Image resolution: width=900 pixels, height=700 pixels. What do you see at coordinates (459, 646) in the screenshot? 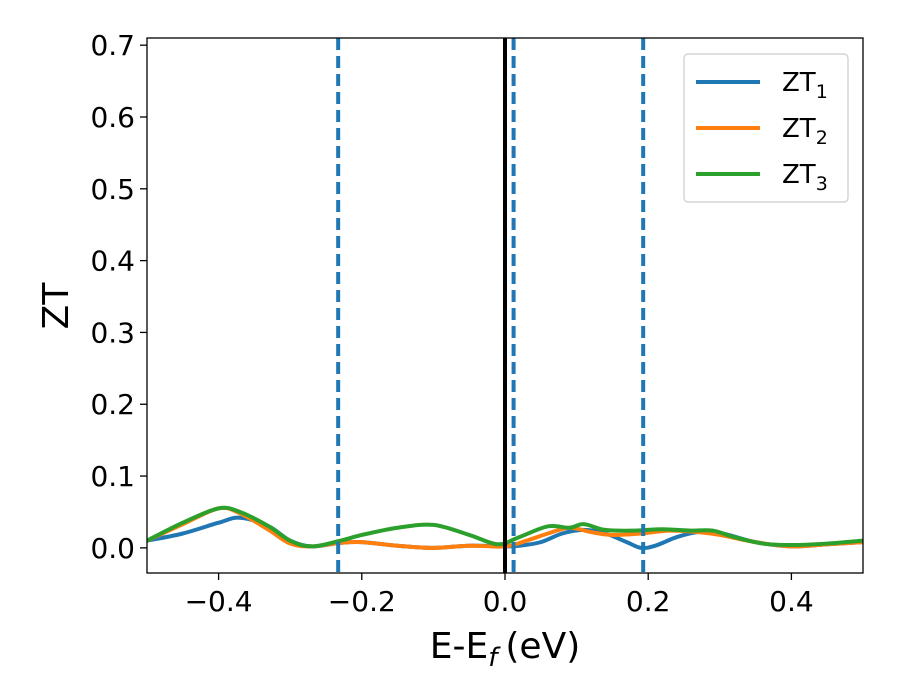
I see `x-axis-label-main: E-E` at bounding box center [459, 646].